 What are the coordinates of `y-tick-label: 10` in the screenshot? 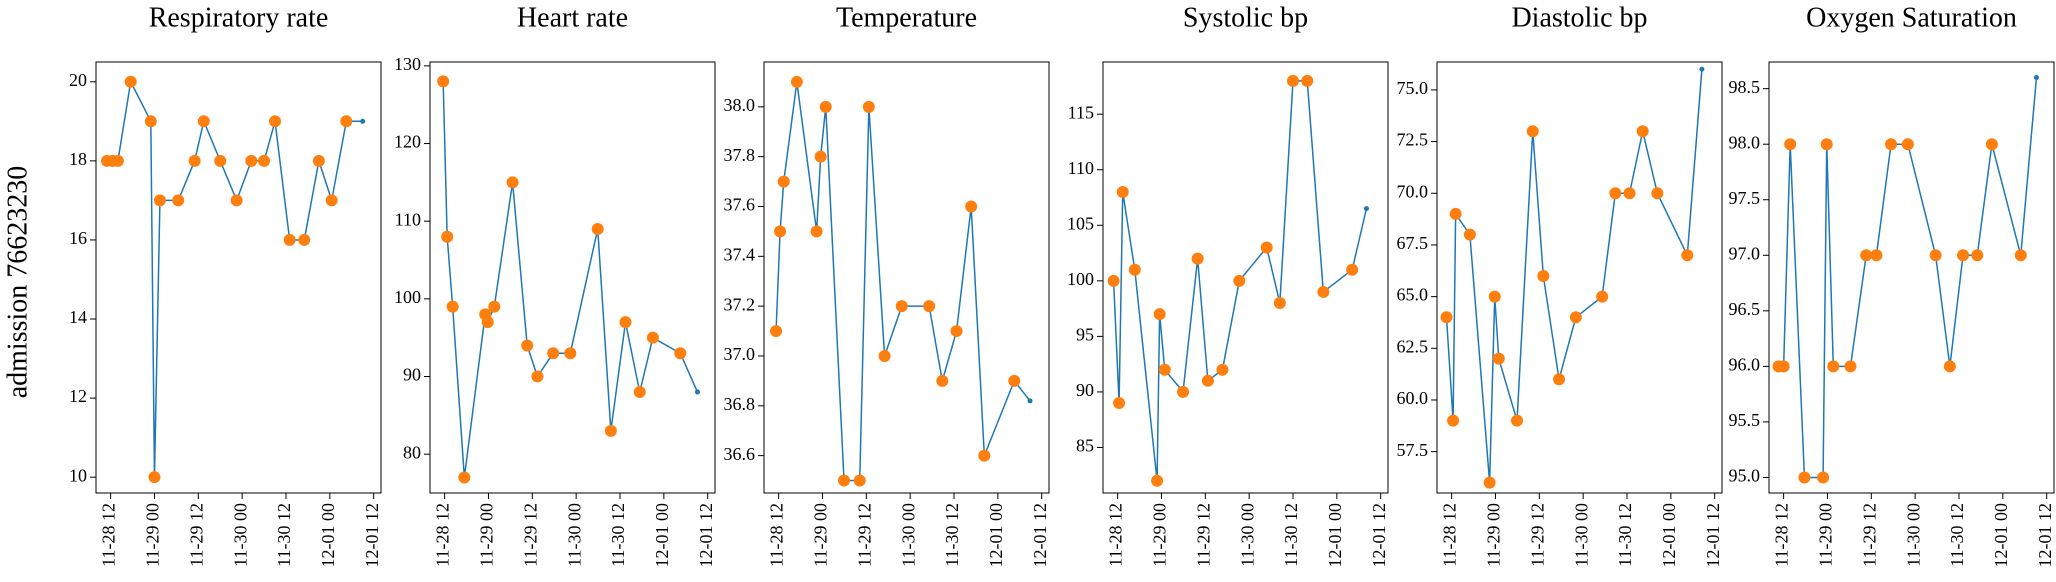 It's located at (78, 475).